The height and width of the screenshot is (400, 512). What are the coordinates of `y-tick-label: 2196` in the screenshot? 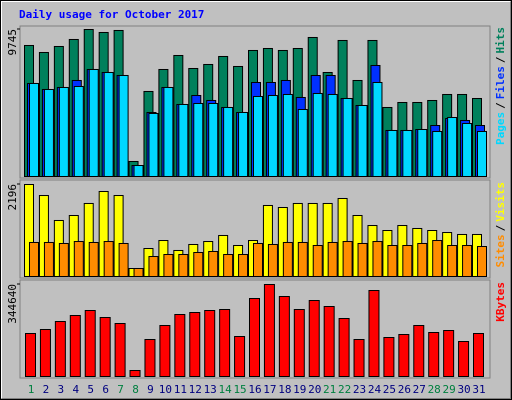 It's located at (12, 197).